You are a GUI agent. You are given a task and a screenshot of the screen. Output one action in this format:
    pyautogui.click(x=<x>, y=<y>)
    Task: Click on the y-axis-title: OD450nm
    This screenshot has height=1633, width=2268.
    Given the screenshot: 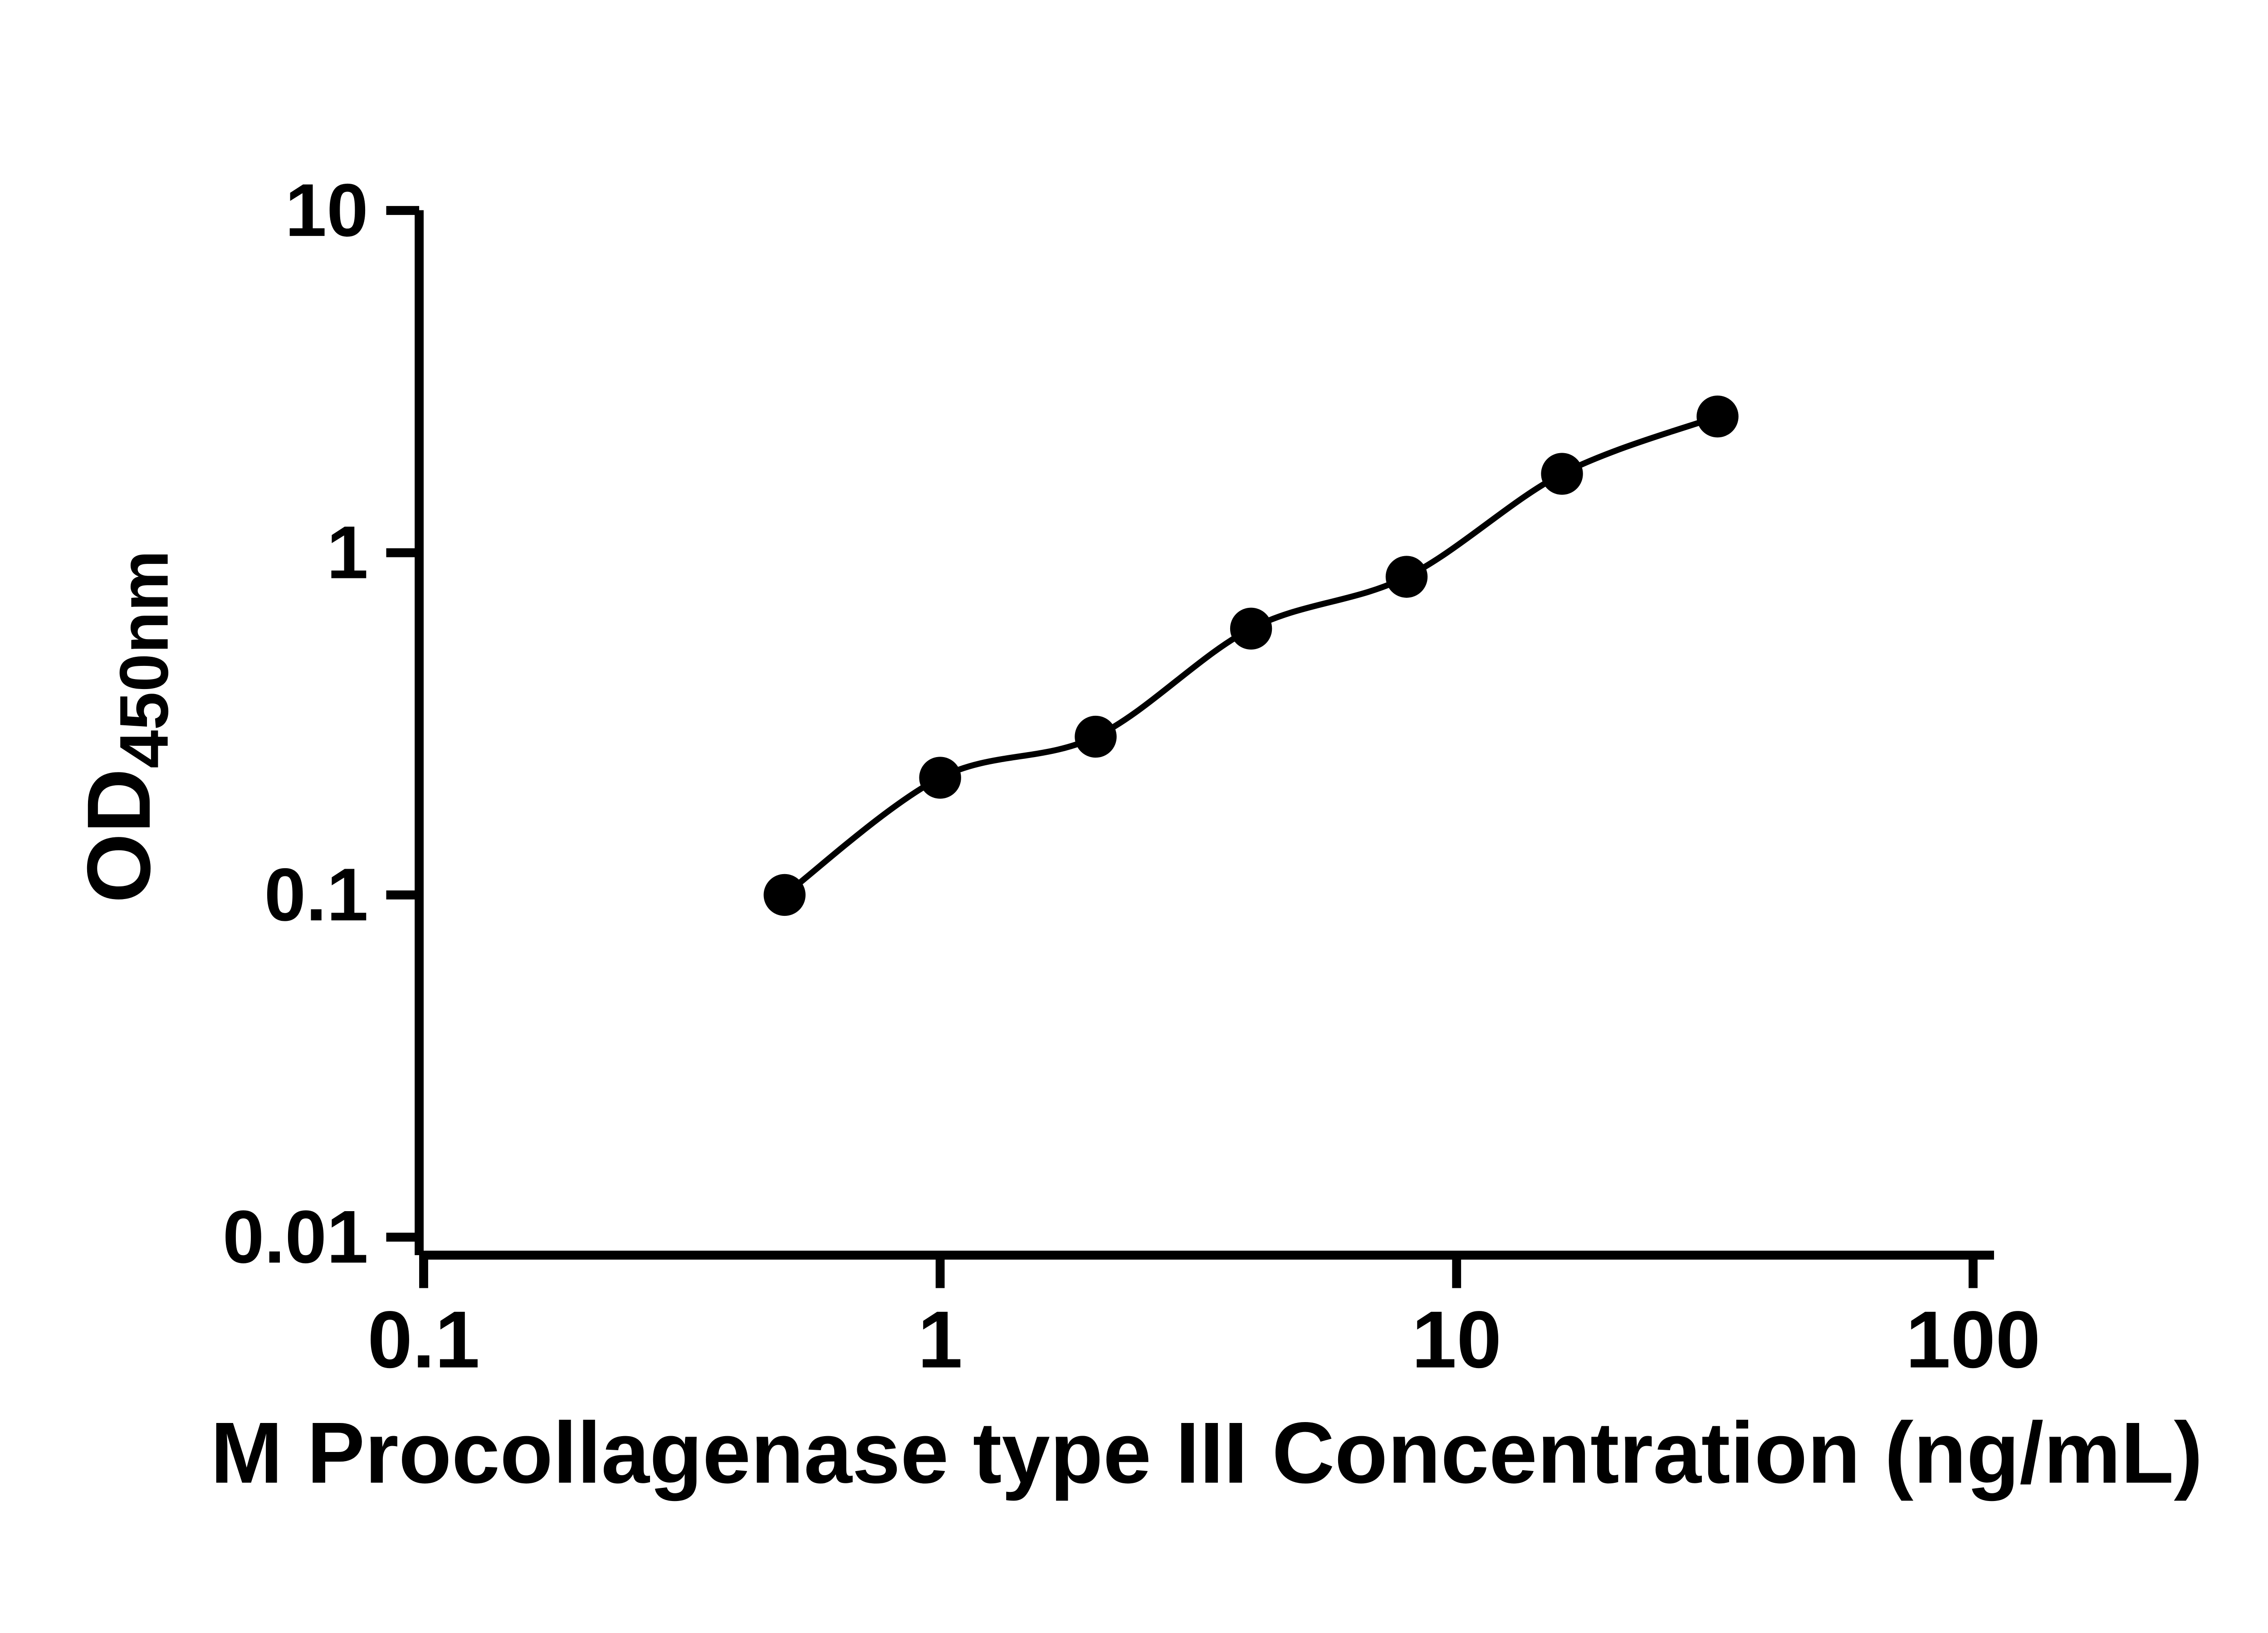 What is the action you would take?
    pyautogui.click(x=126, y=726)
    